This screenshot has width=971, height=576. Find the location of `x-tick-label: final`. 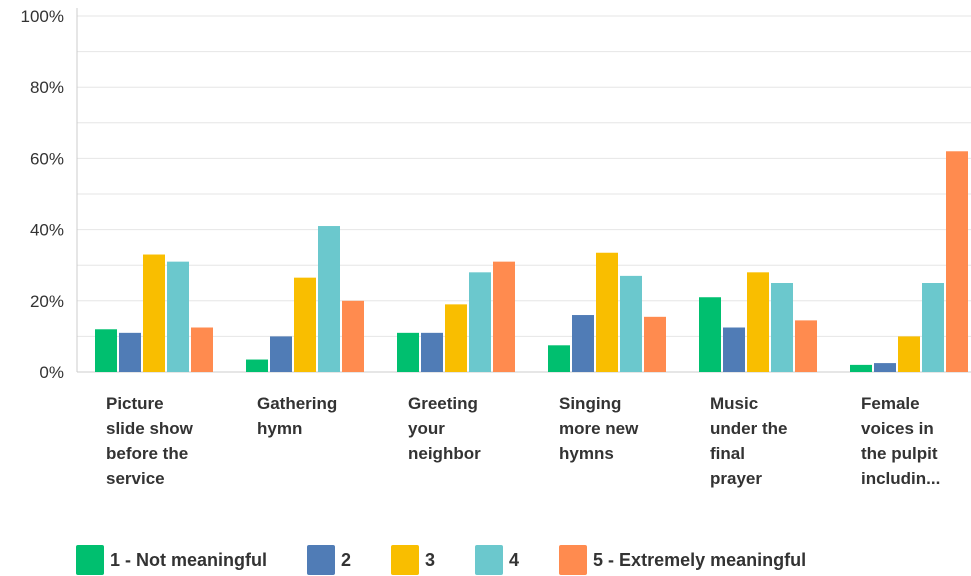

x-tick-label: final is located at coordinates (727, 453).